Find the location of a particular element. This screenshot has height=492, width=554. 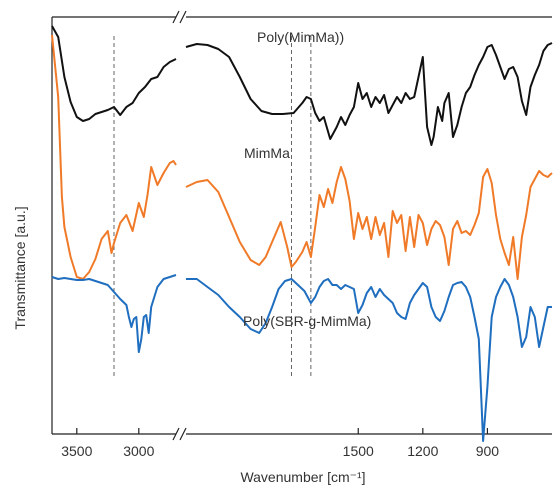

y-axis-title: Transmittance [a.u.] is located at coordinates (20, 267).